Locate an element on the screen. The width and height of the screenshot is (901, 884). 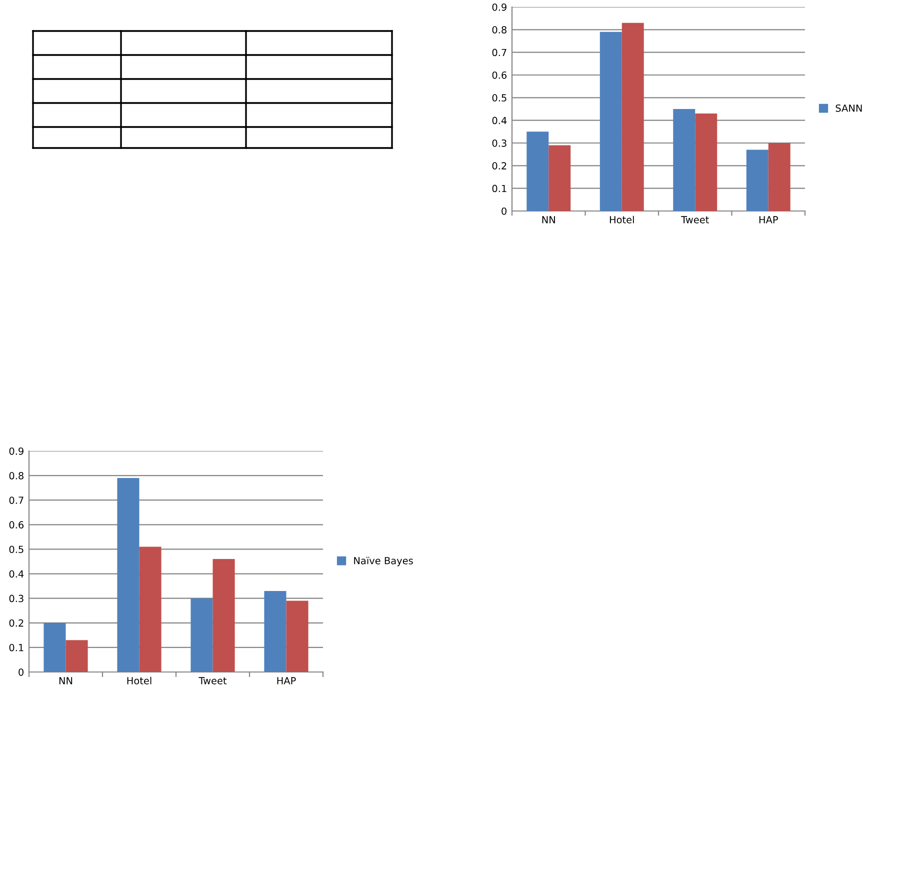
legend-label: SANN is located at coordinates (849, 108).